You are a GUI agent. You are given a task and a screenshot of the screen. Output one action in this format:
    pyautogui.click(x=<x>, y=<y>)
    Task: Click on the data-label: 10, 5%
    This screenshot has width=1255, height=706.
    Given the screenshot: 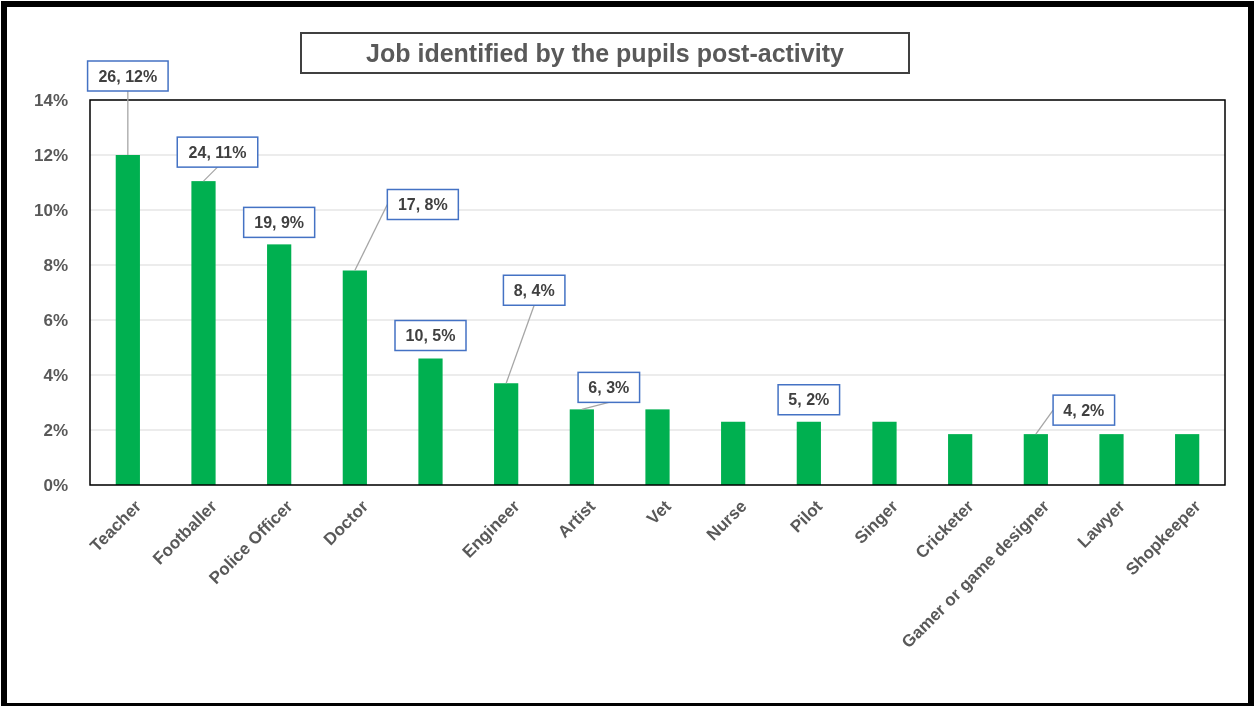 What is the action you would take?
    pyautogui.click(x=430, y=336)
    